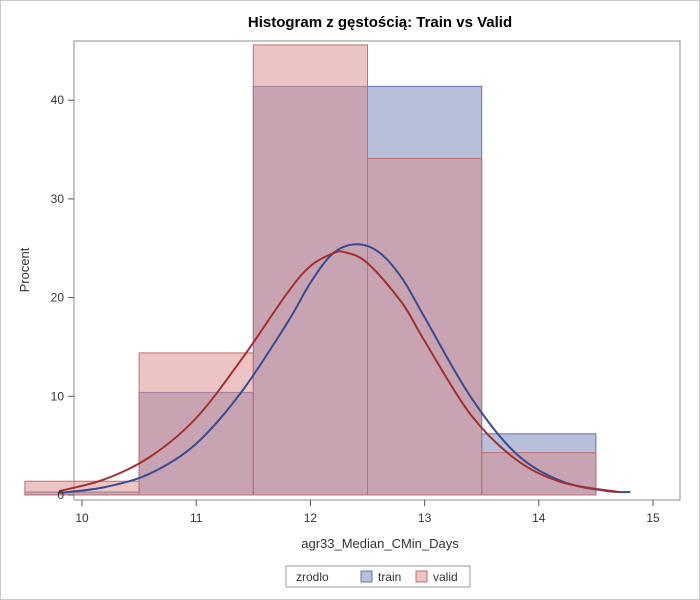 The width and height of the screenshot is (700, 600). Describe the element at coordinates (653, 518) in the screenshot. I see `x-tick-label-15: 15` at that location.